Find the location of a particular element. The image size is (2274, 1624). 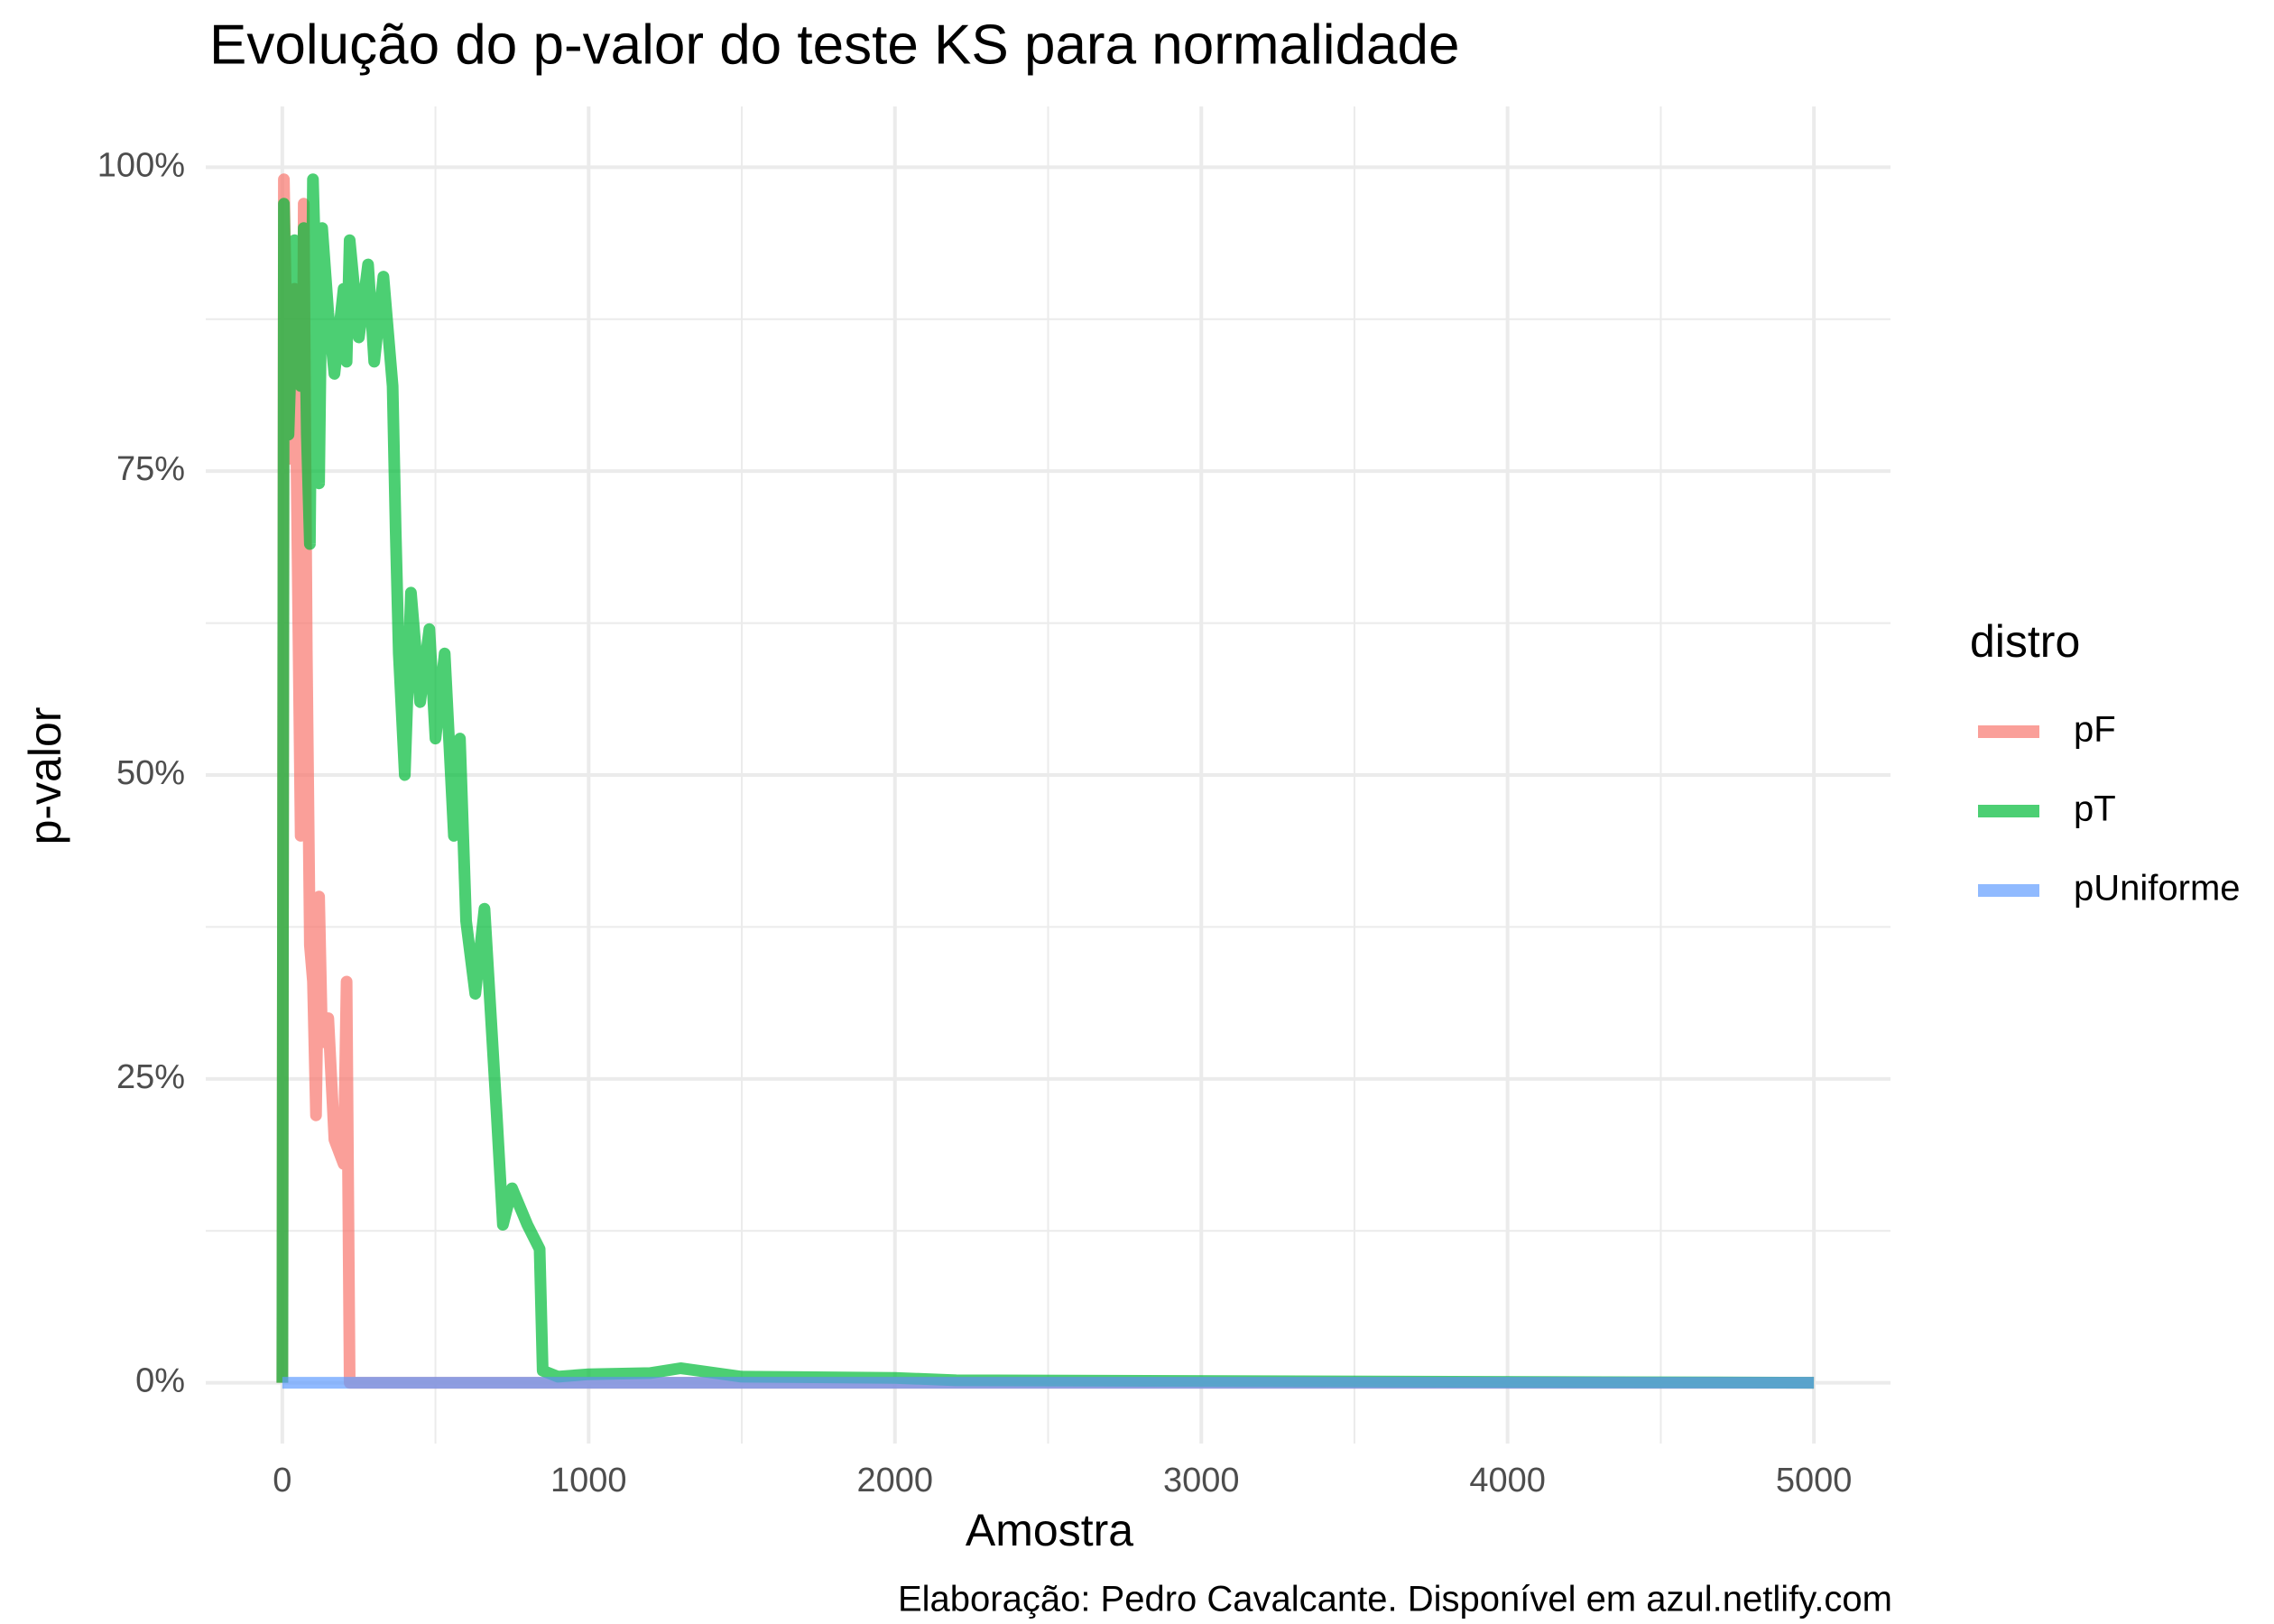

x-tick-label: 2000 is located at coordinates (895, 1481).